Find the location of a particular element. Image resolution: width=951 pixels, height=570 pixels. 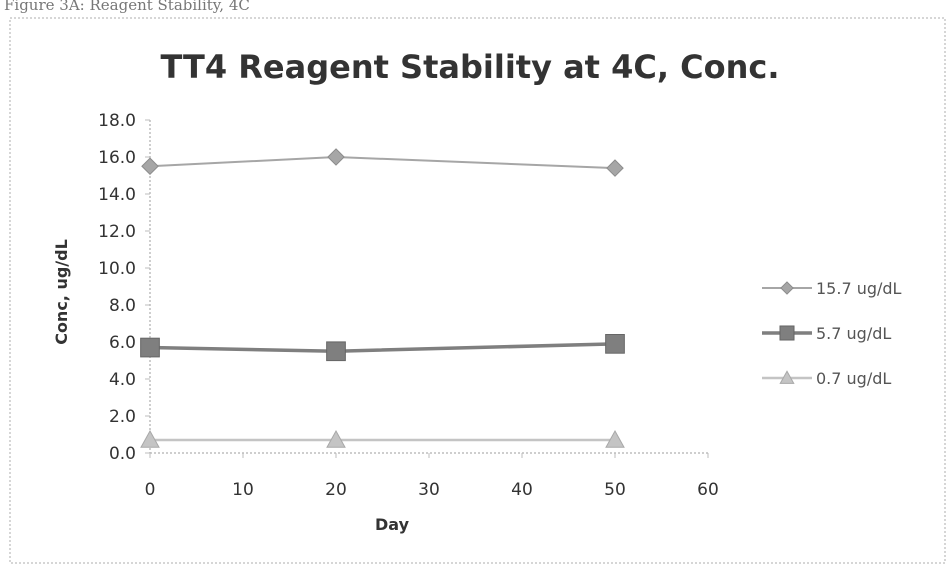

y-tick-label: 0.0 is located at coordinates (122, 454).